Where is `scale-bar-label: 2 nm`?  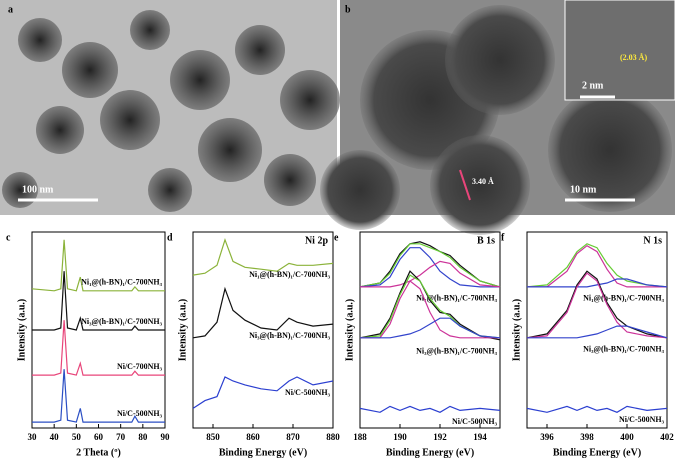 scale-bar-label: 2 nm is located at coordinates (593, 85).